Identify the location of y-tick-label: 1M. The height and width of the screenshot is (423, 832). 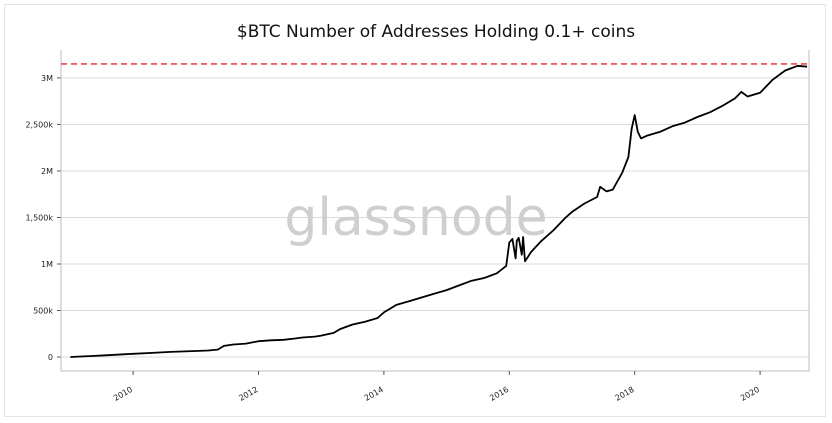
(47, 264).